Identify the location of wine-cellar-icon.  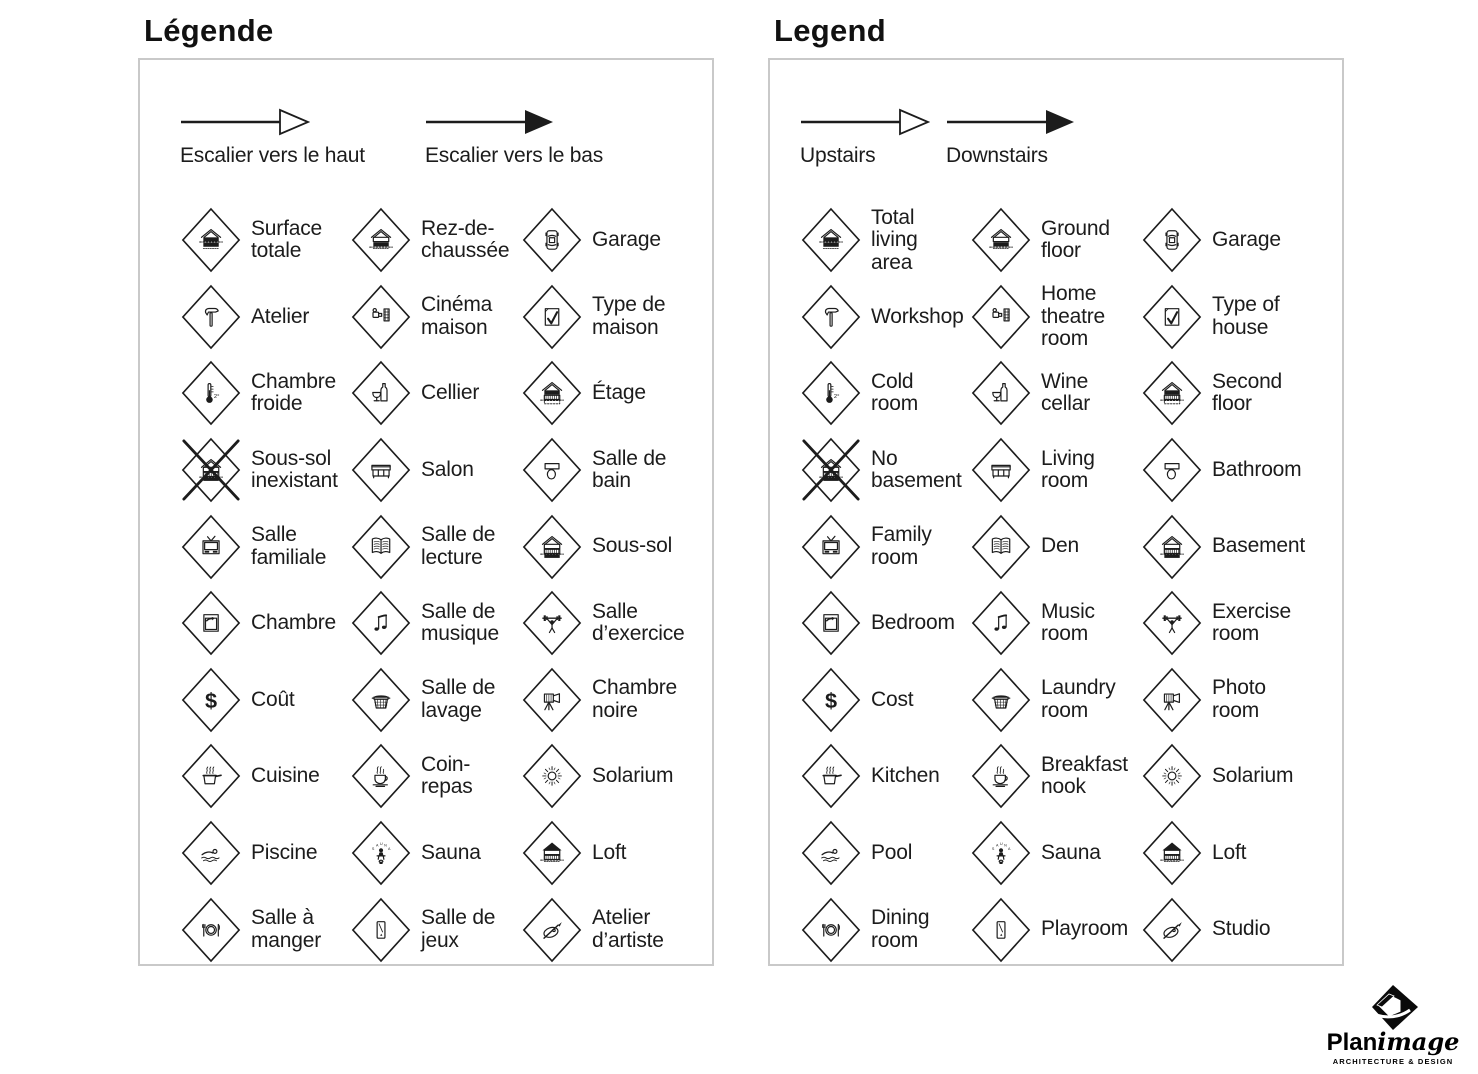
(1001, 393).